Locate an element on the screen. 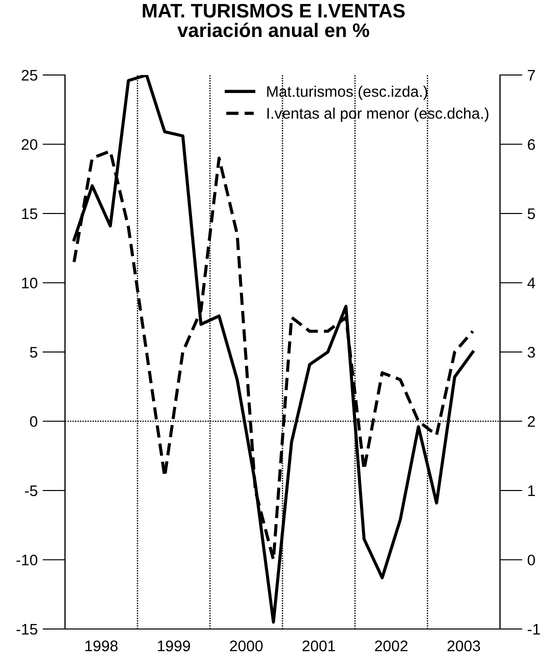 The height and width of the screenshot is (664, 547). y2-tick-label: 1 is located at coordinates (531, 491).